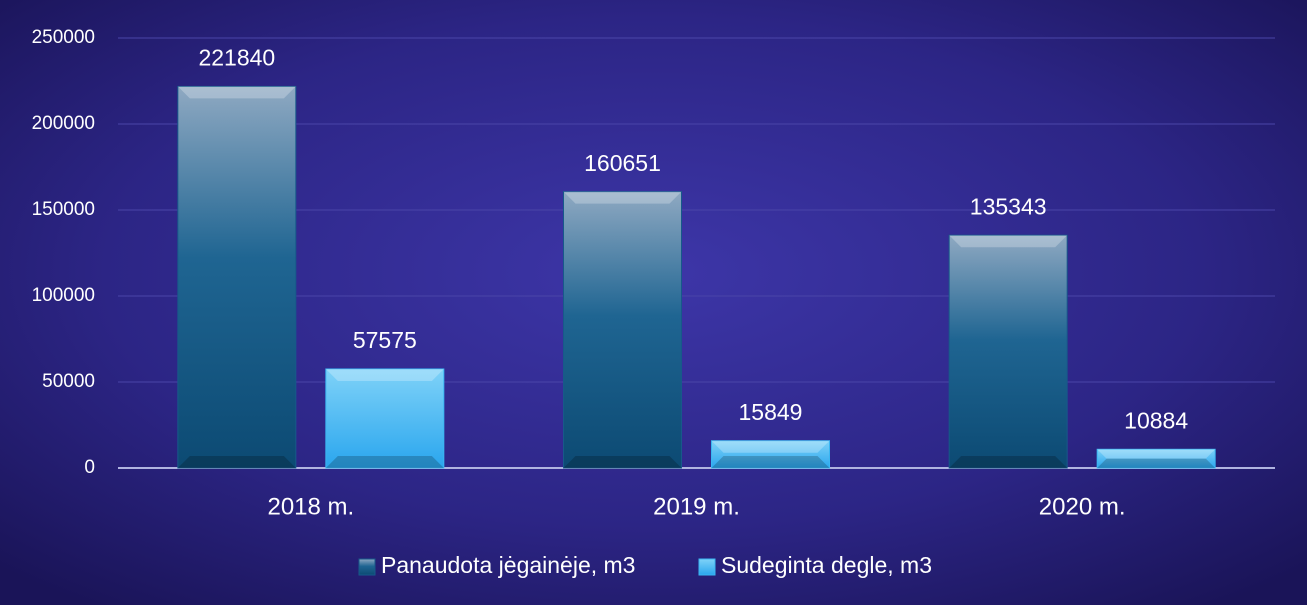  Describe the element at coordinates (89, 467) in the screenshot. I see `y-tick-label: 0` at that location.